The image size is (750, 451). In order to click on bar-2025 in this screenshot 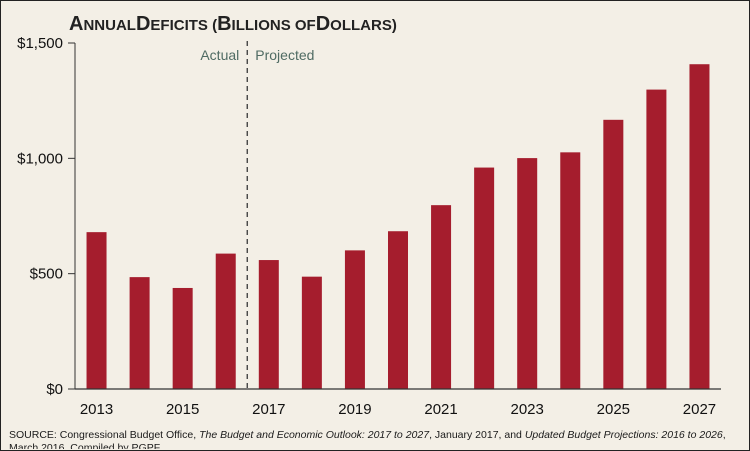, I will do `click(613, 254)`.